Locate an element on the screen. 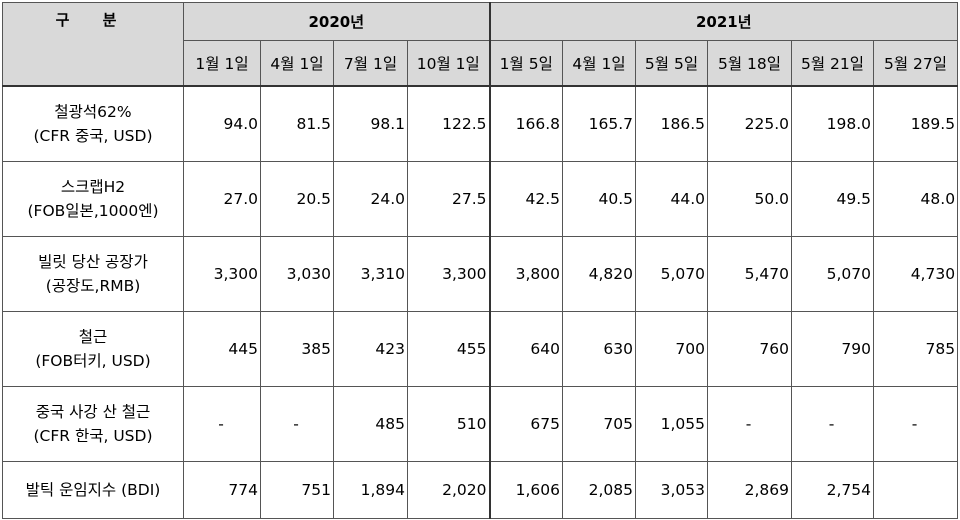 This screenshot has width=960, height=520. value-cell: 4,730 is located at coordinates (915, 274).